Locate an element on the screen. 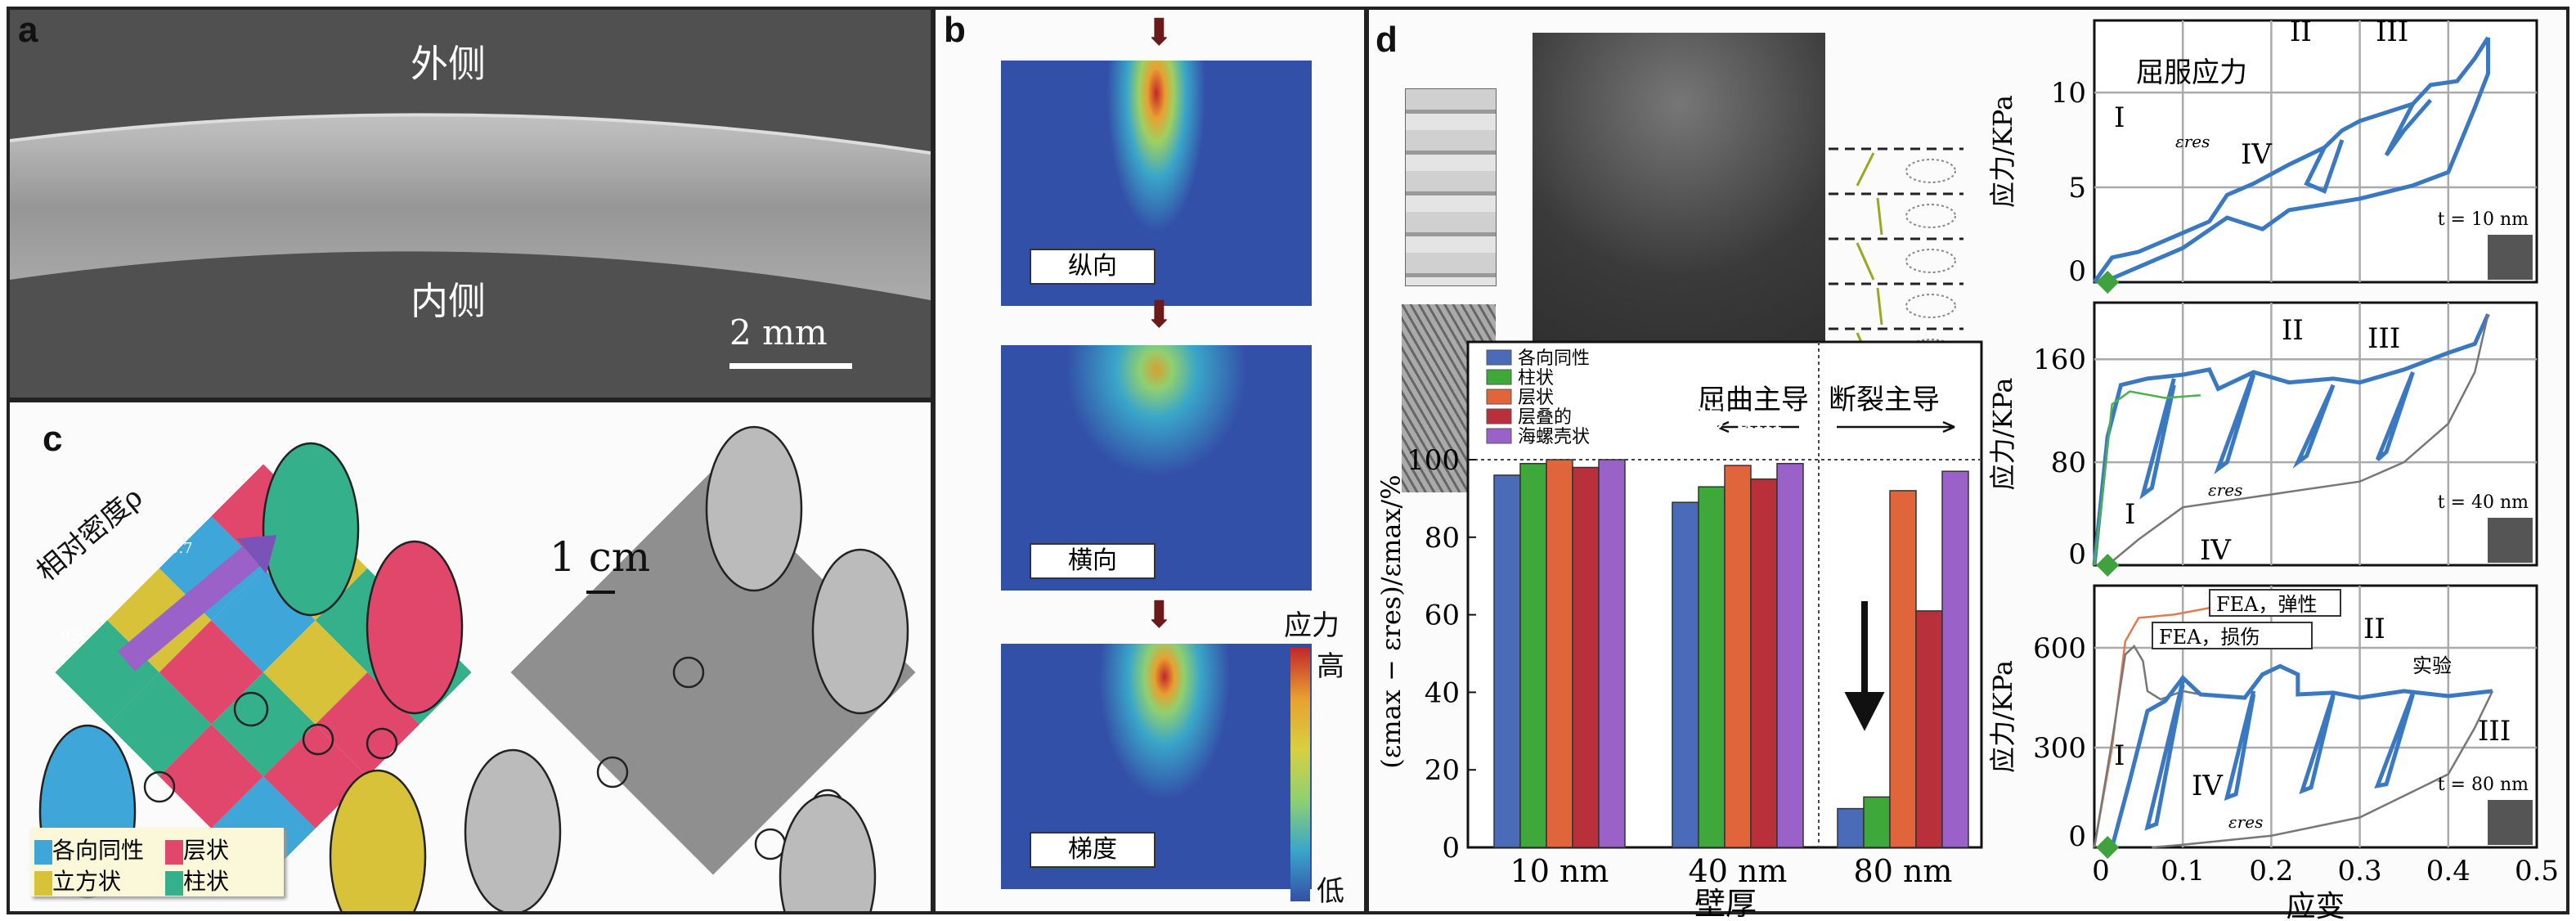 The image size is (2576, 921). buckling-dominated-label: 屈曲主导 is located at coordinates (1754, 400).